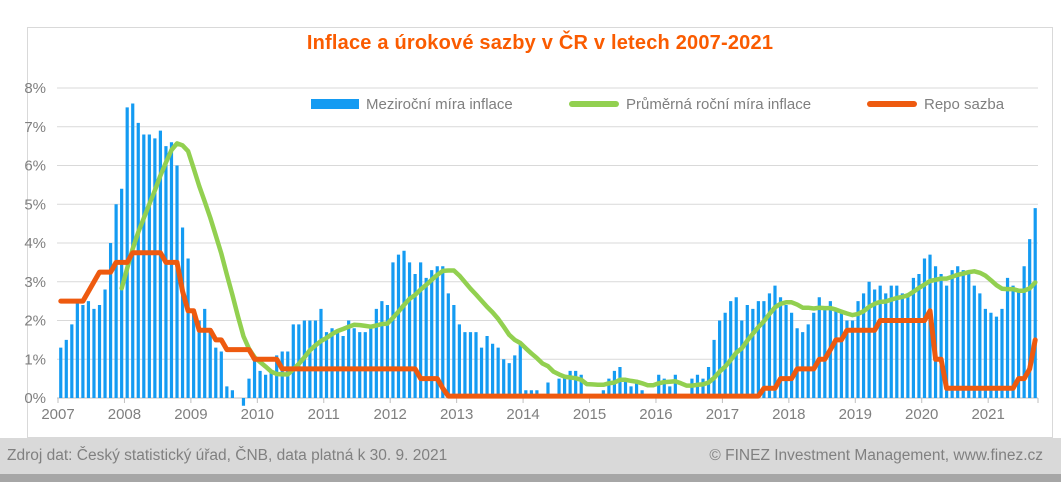 The height and width of the screenshot is (482, 1061). Describe the element at coordinates (335, 104) in the screenshot. I see `legend-bar-swatch` at that location.